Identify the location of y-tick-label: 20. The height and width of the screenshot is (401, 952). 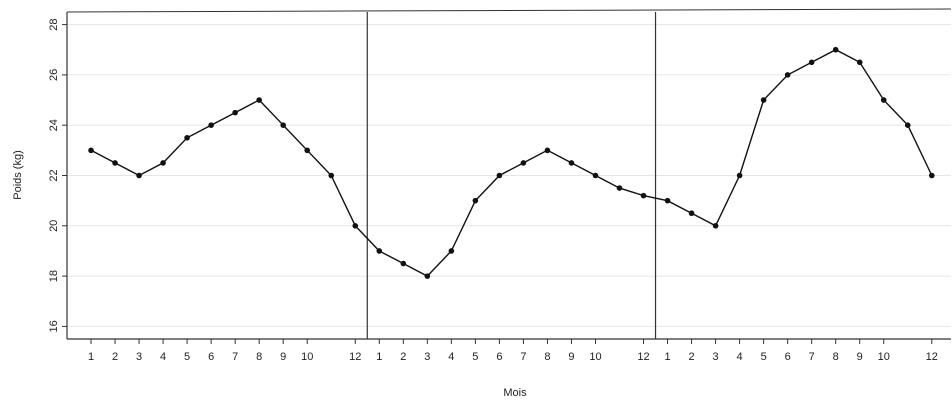
(54, 226).